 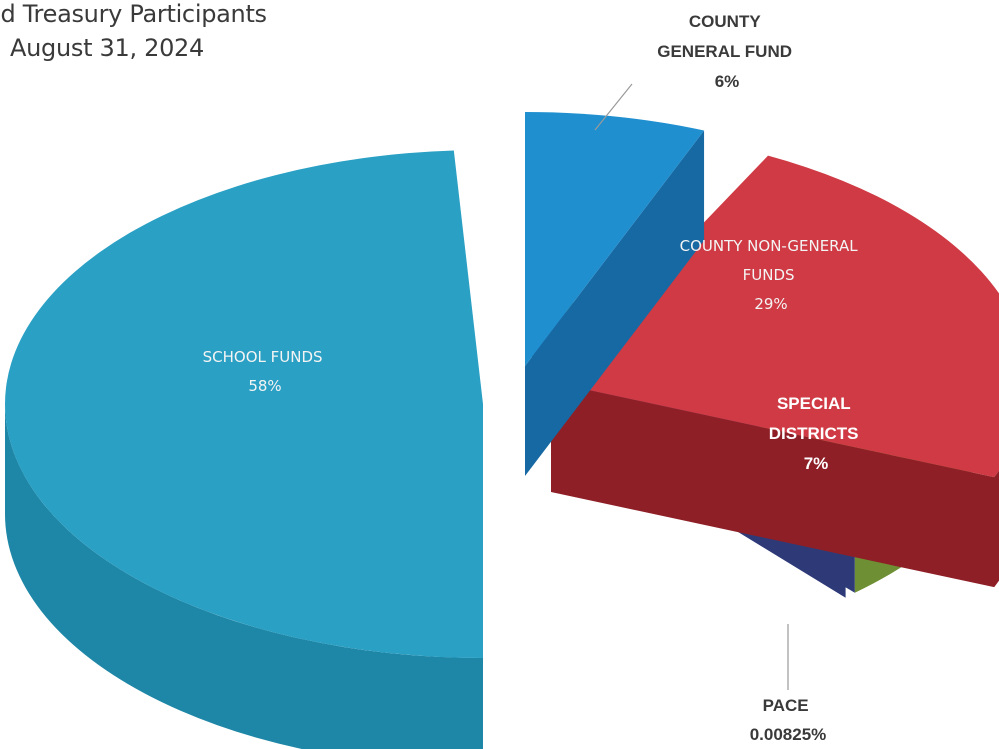 I want to click on label-county-general-fund-line-2: GENERAL FUND, so click(x=724, y=51).